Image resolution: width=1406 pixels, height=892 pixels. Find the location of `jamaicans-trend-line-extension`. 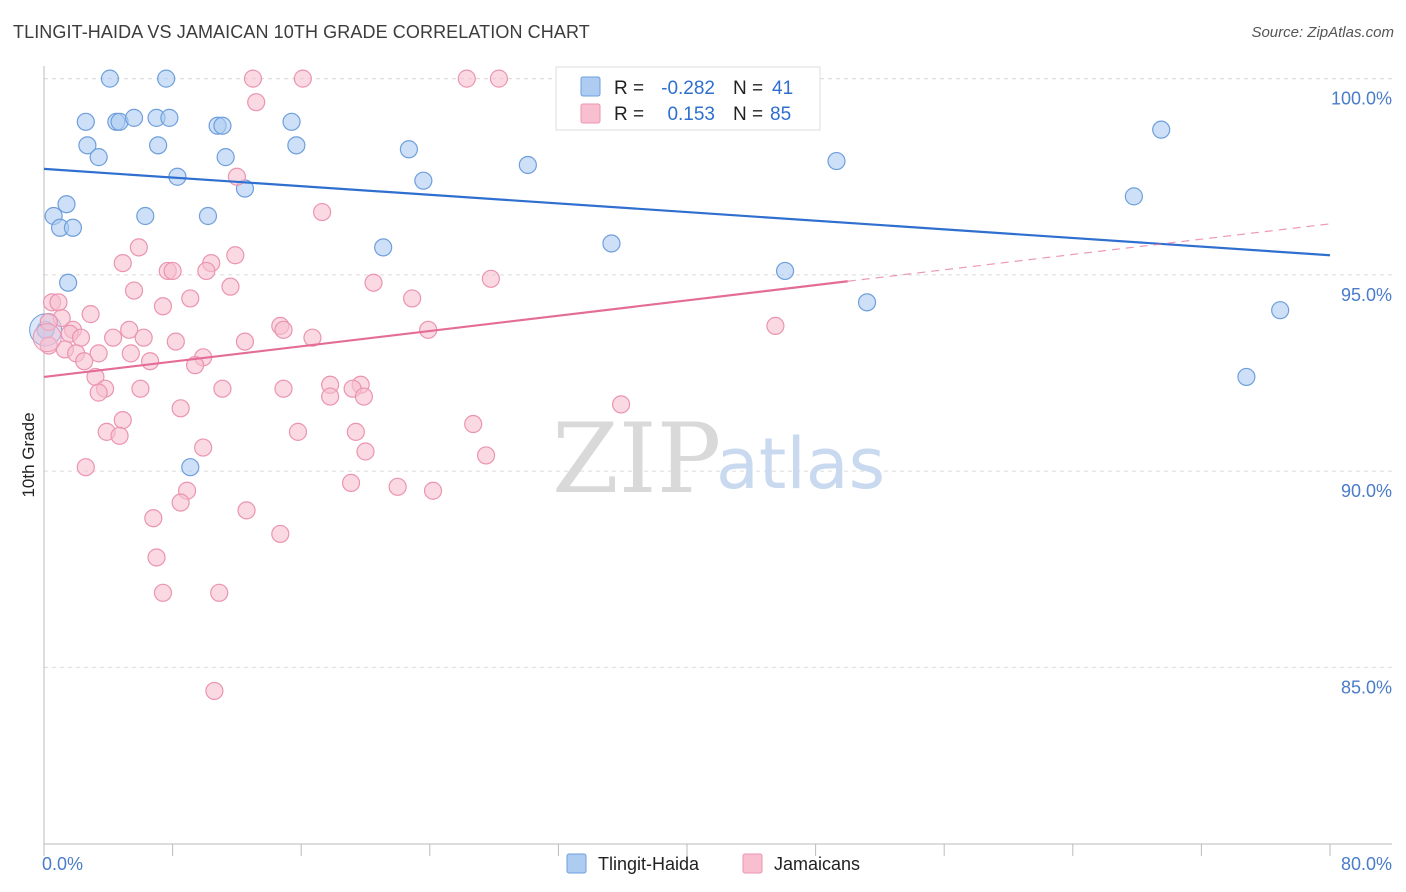

jamaicans-trend-line-extension is located at coordinates (1089, 252).